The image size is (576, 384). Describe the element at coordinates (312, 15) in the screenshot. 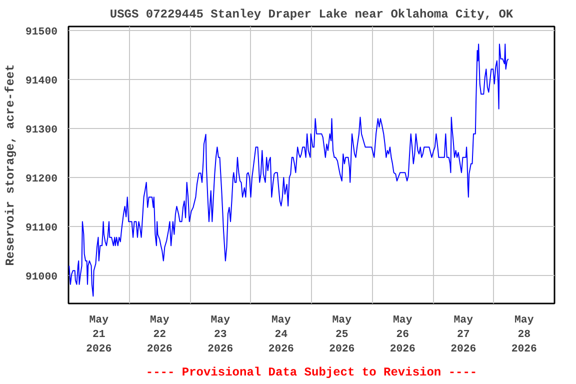

I see `chart-title: USGS 07229445 Stanley Draper Lake near Oklahoma City, OK` at that location.